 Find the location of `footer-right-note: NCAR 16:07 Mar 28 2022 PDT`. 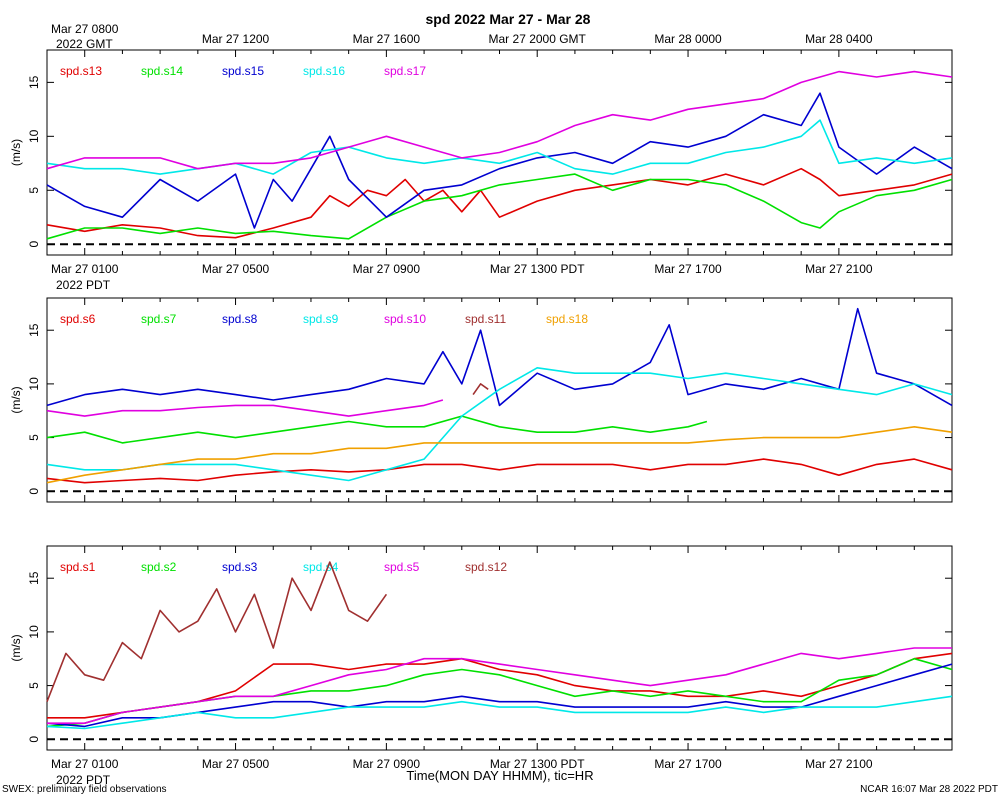

footer-right-note: NCAR 16:07 Mar 28 2022 PDT is located at coordinates (929, 789).